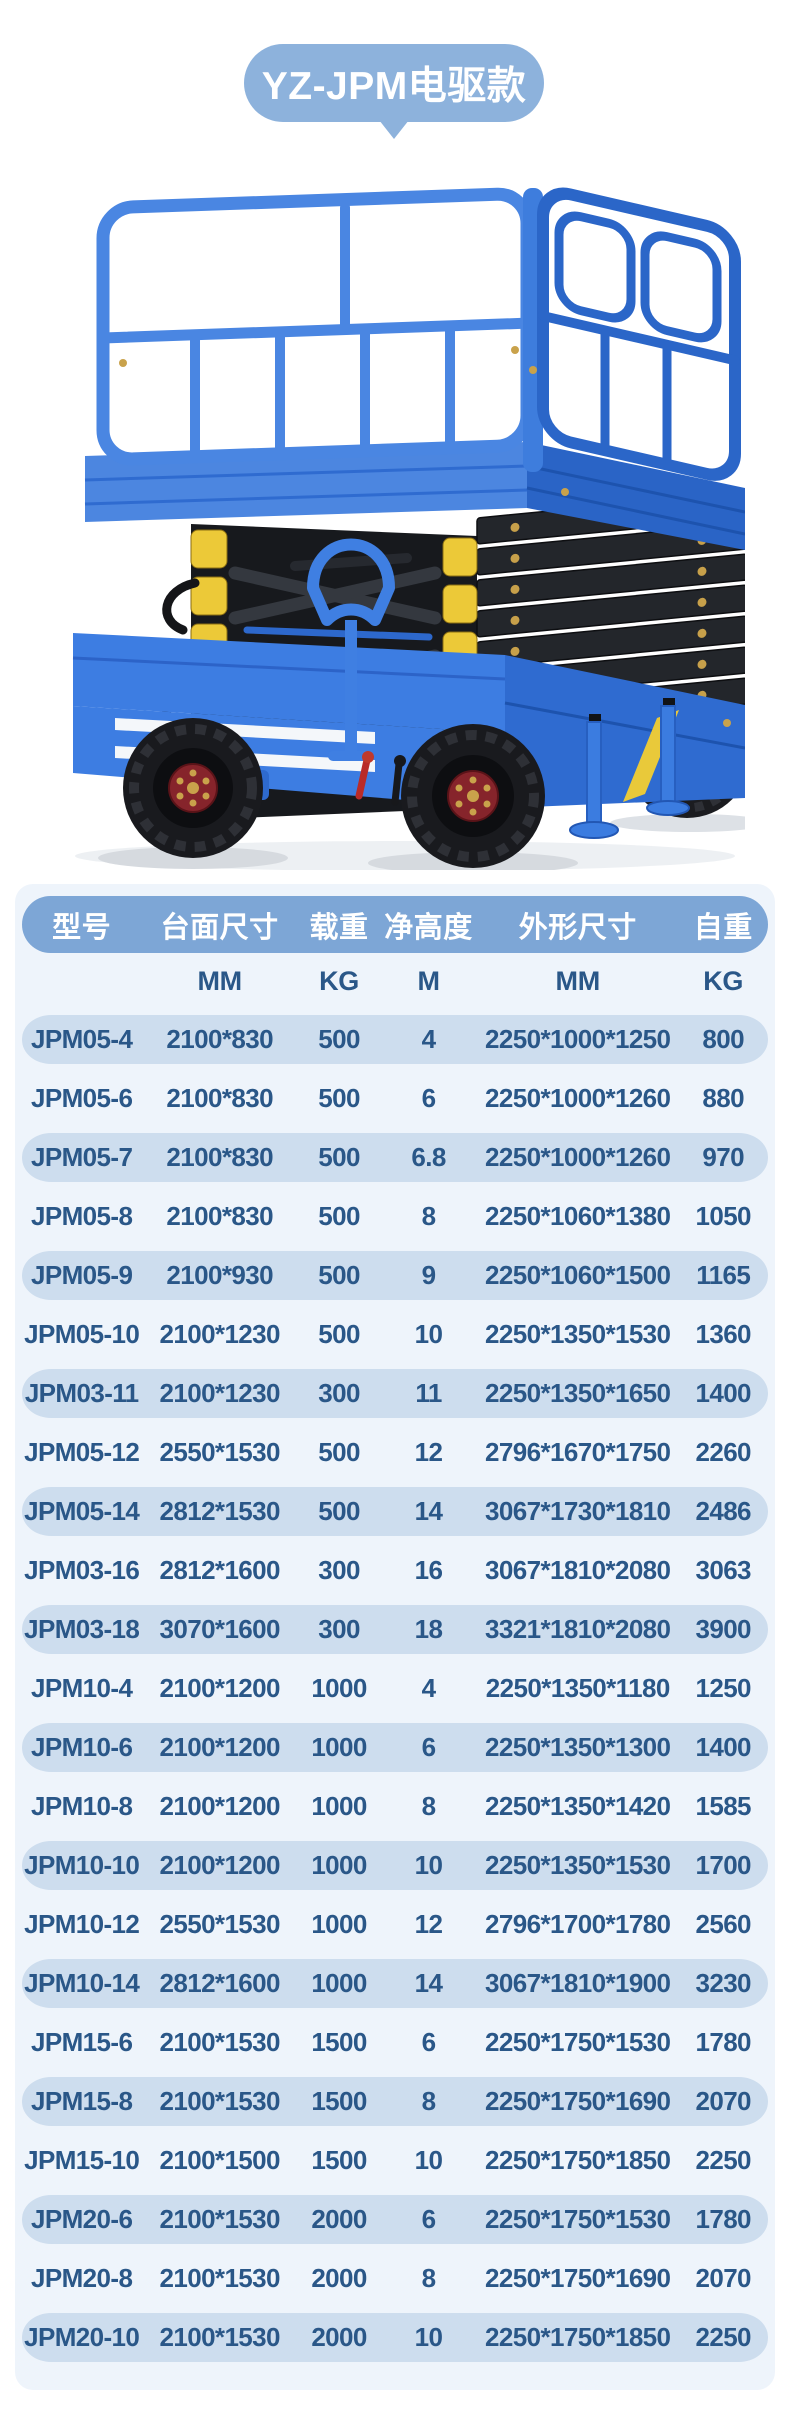  I want to click on column-header-load: 载重, so click(339, 927).